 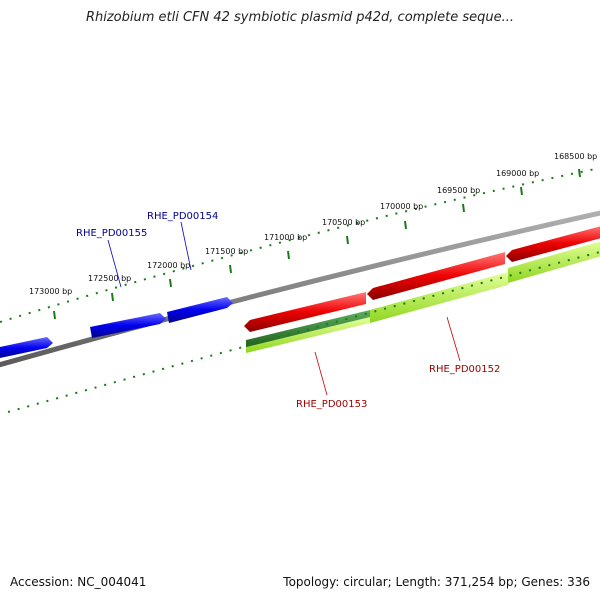 What do you see at coordinates (575, 156) in the screenshot?
I see `tick-label: 168500 bp` at bounding box center [575, 156].